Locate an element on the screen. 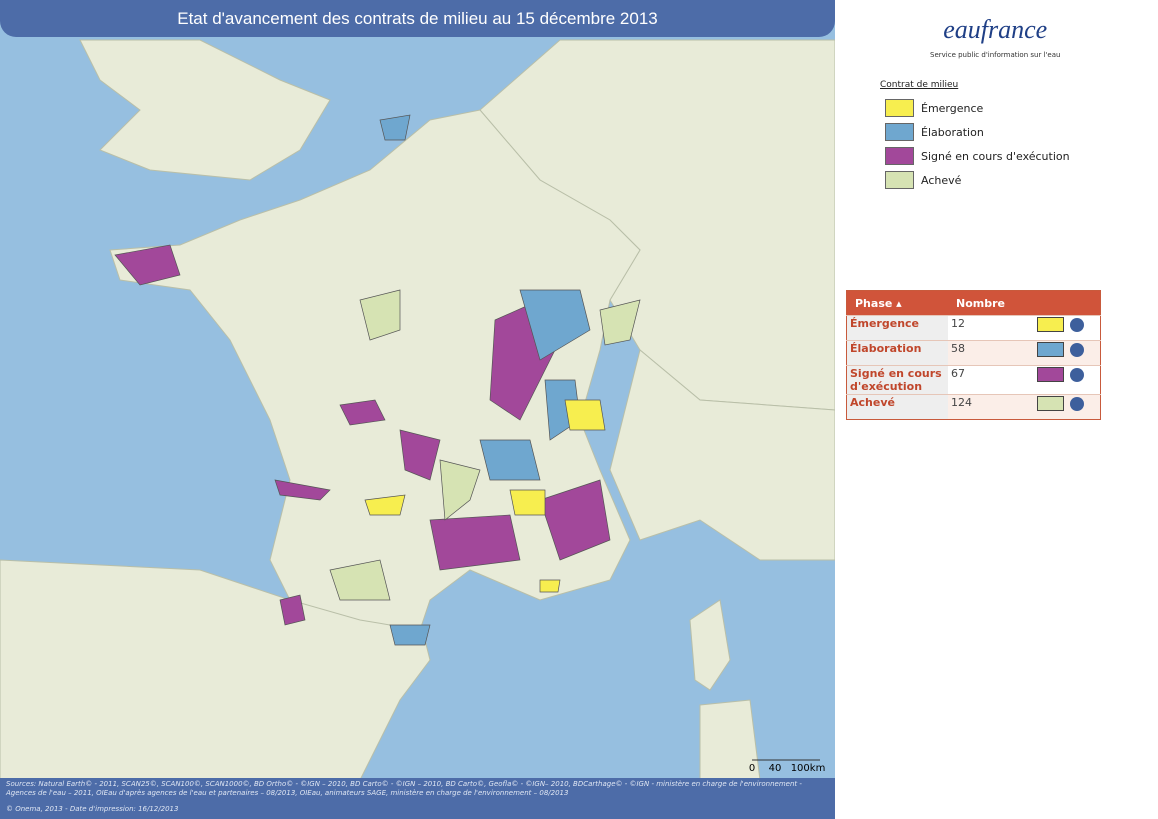 This screenshot has width=1158, height=819. legend-label: Achevé is located at coordinates (941, 180).